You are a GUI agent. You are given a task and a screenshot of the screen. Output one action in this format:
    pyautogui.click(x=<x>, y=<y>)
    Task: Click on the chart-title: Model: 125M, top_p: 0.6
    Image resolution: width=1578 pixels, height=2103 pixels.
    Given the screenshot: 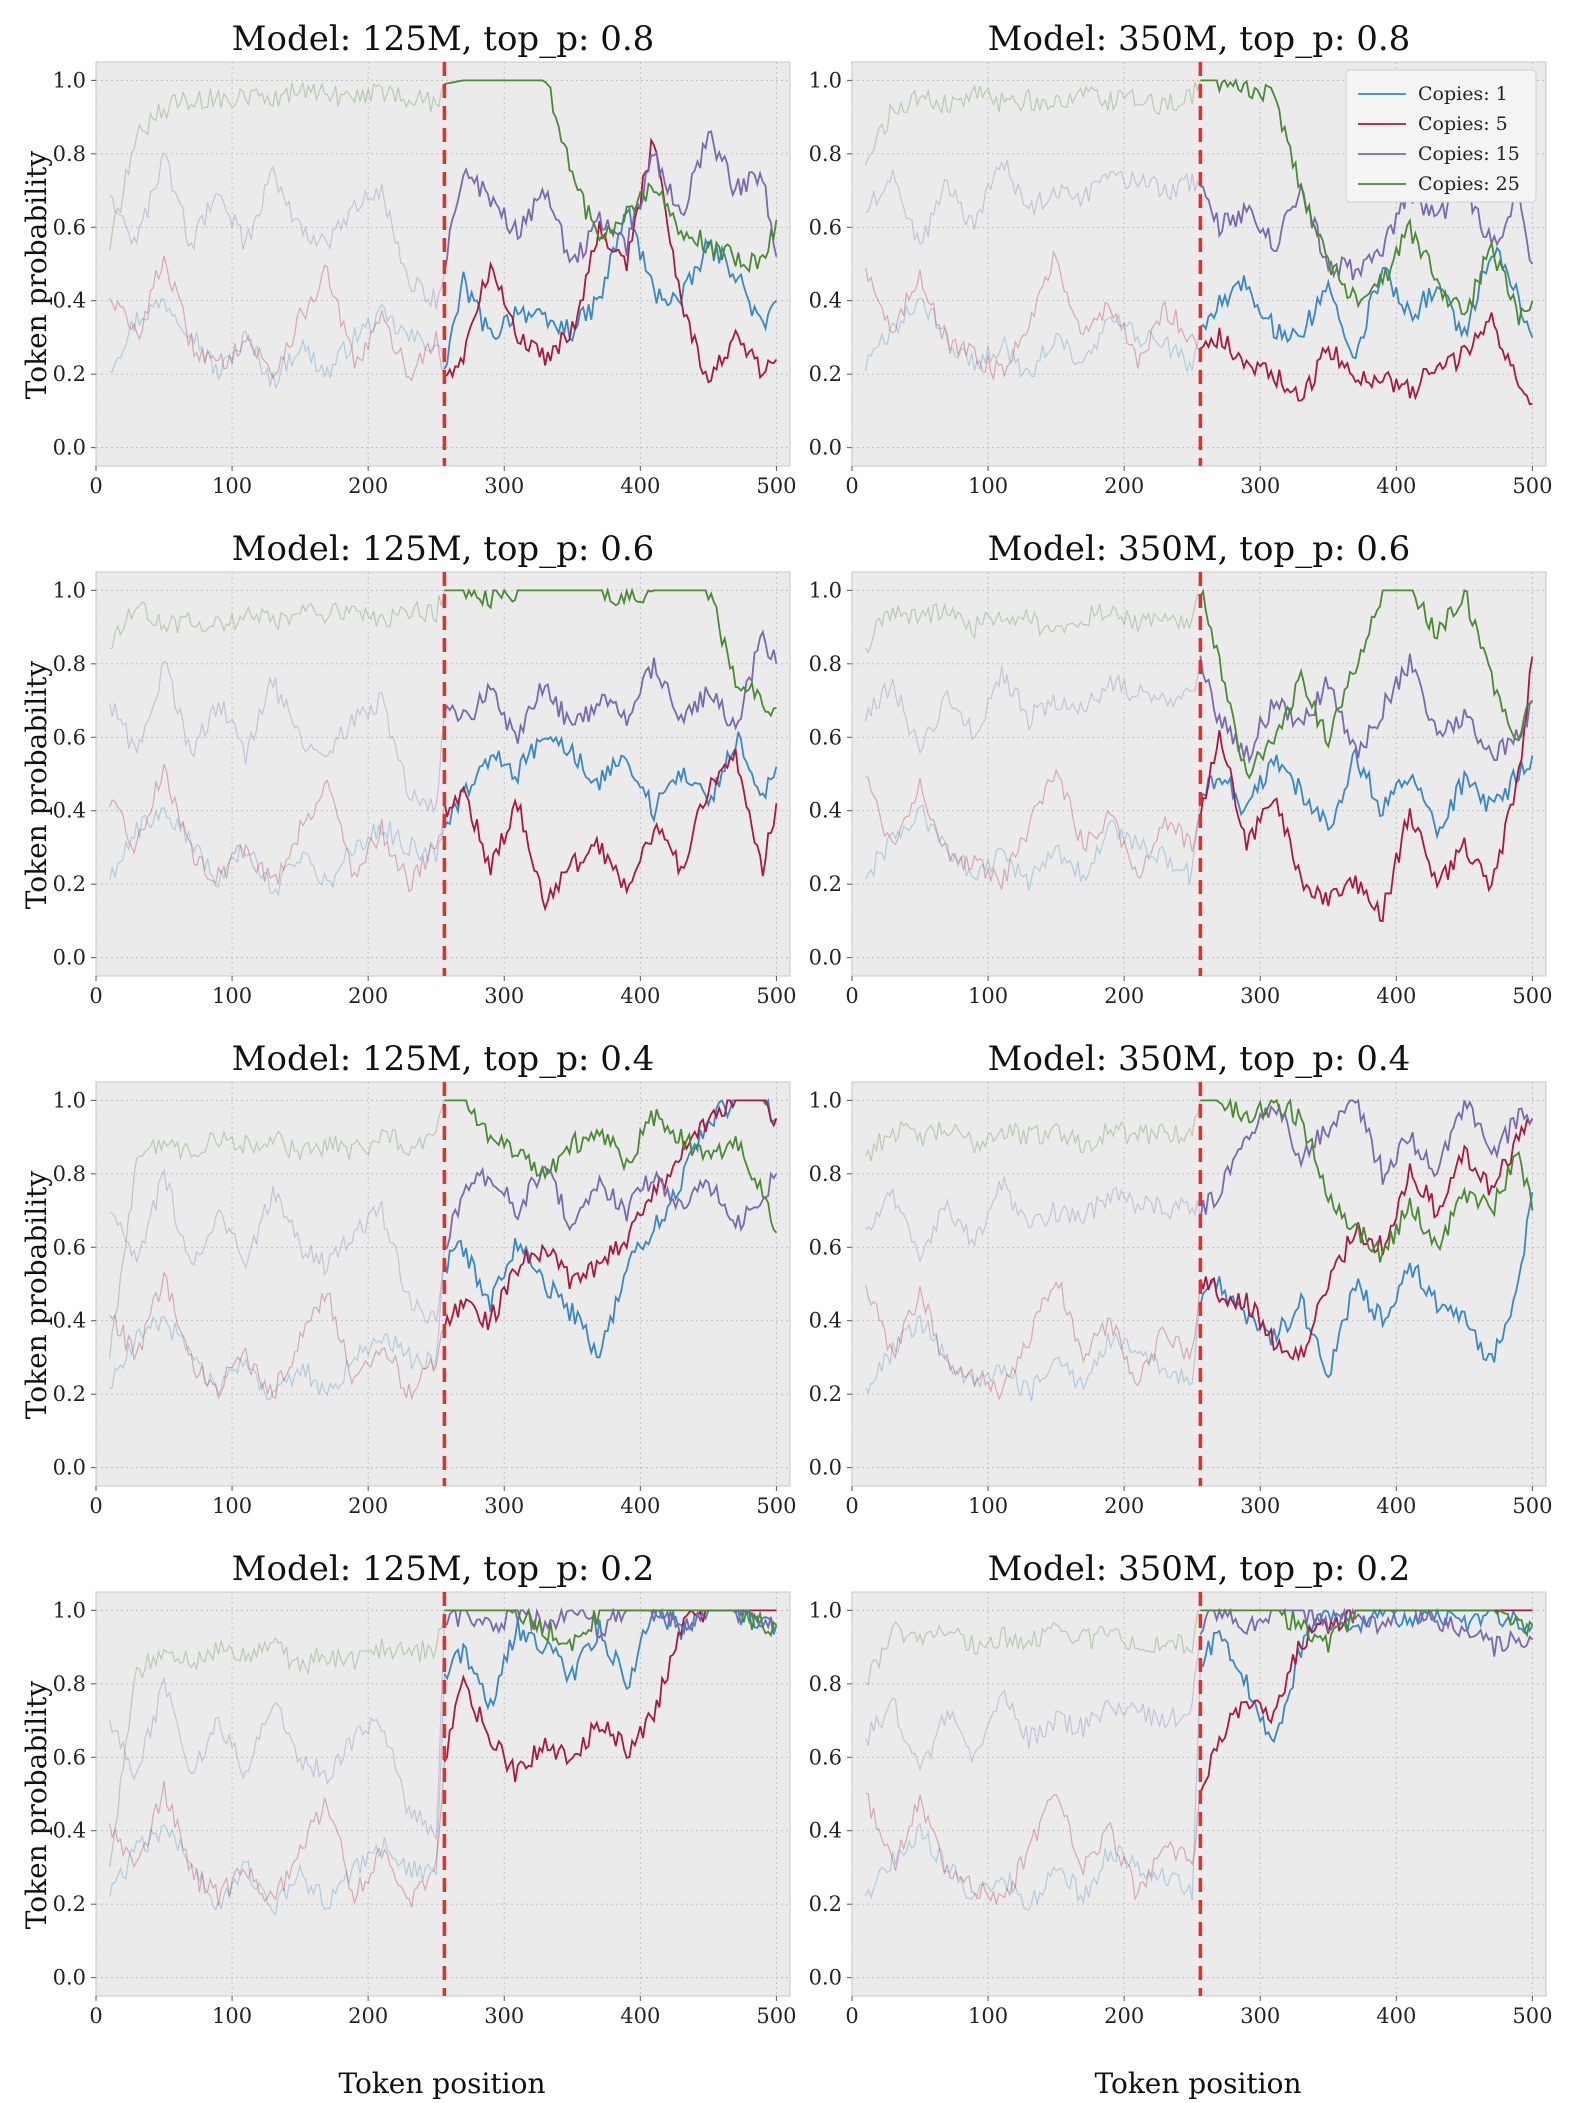 What is the action you would take?
    pyautogui.click(x=443, y=549)
    